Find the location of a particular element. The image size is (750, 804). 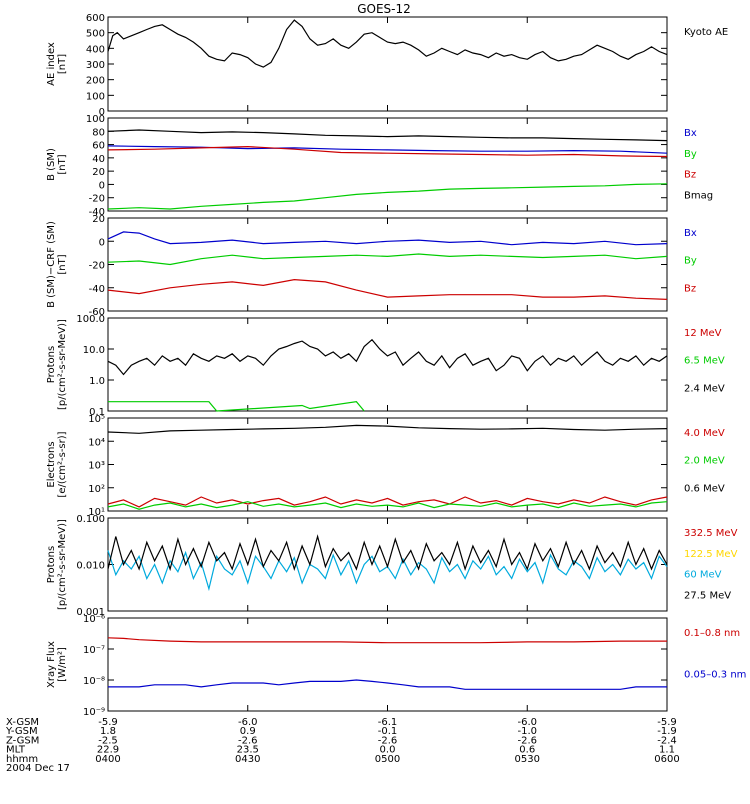

date-label: 2004 Dec 17 is located at coordinates (38, 768).